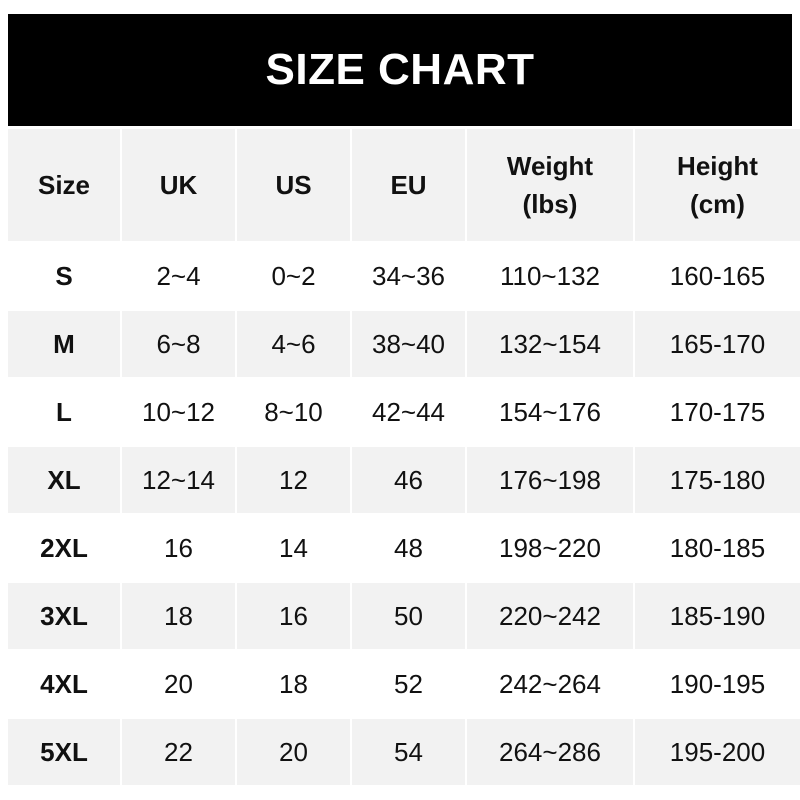 The width and height of the screenshot is (800, 800). I want to click on header-label: Height, so click(717, 166).